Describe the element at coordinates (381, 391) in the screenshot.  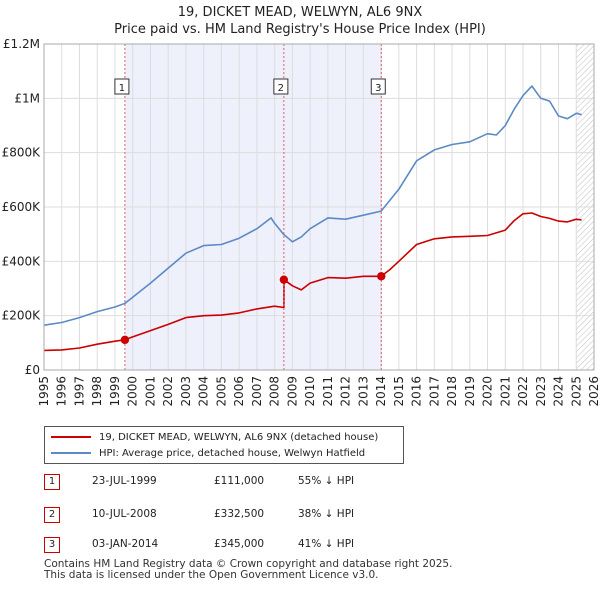
I see `x-tick-label: 2014` at that location.